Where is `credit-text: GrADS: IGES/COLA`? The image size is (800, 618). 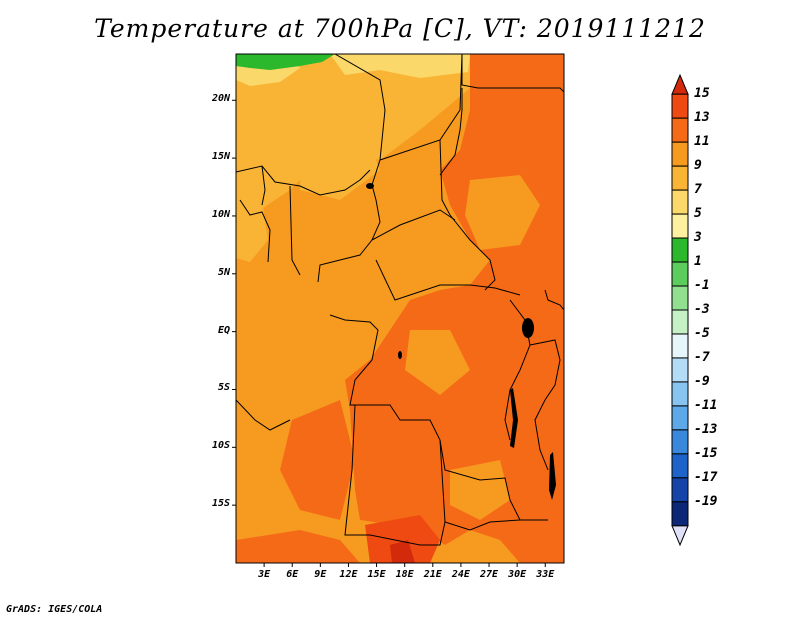
credit-text: GrADS: IGES/COLA is located at coordinates (54, 609).